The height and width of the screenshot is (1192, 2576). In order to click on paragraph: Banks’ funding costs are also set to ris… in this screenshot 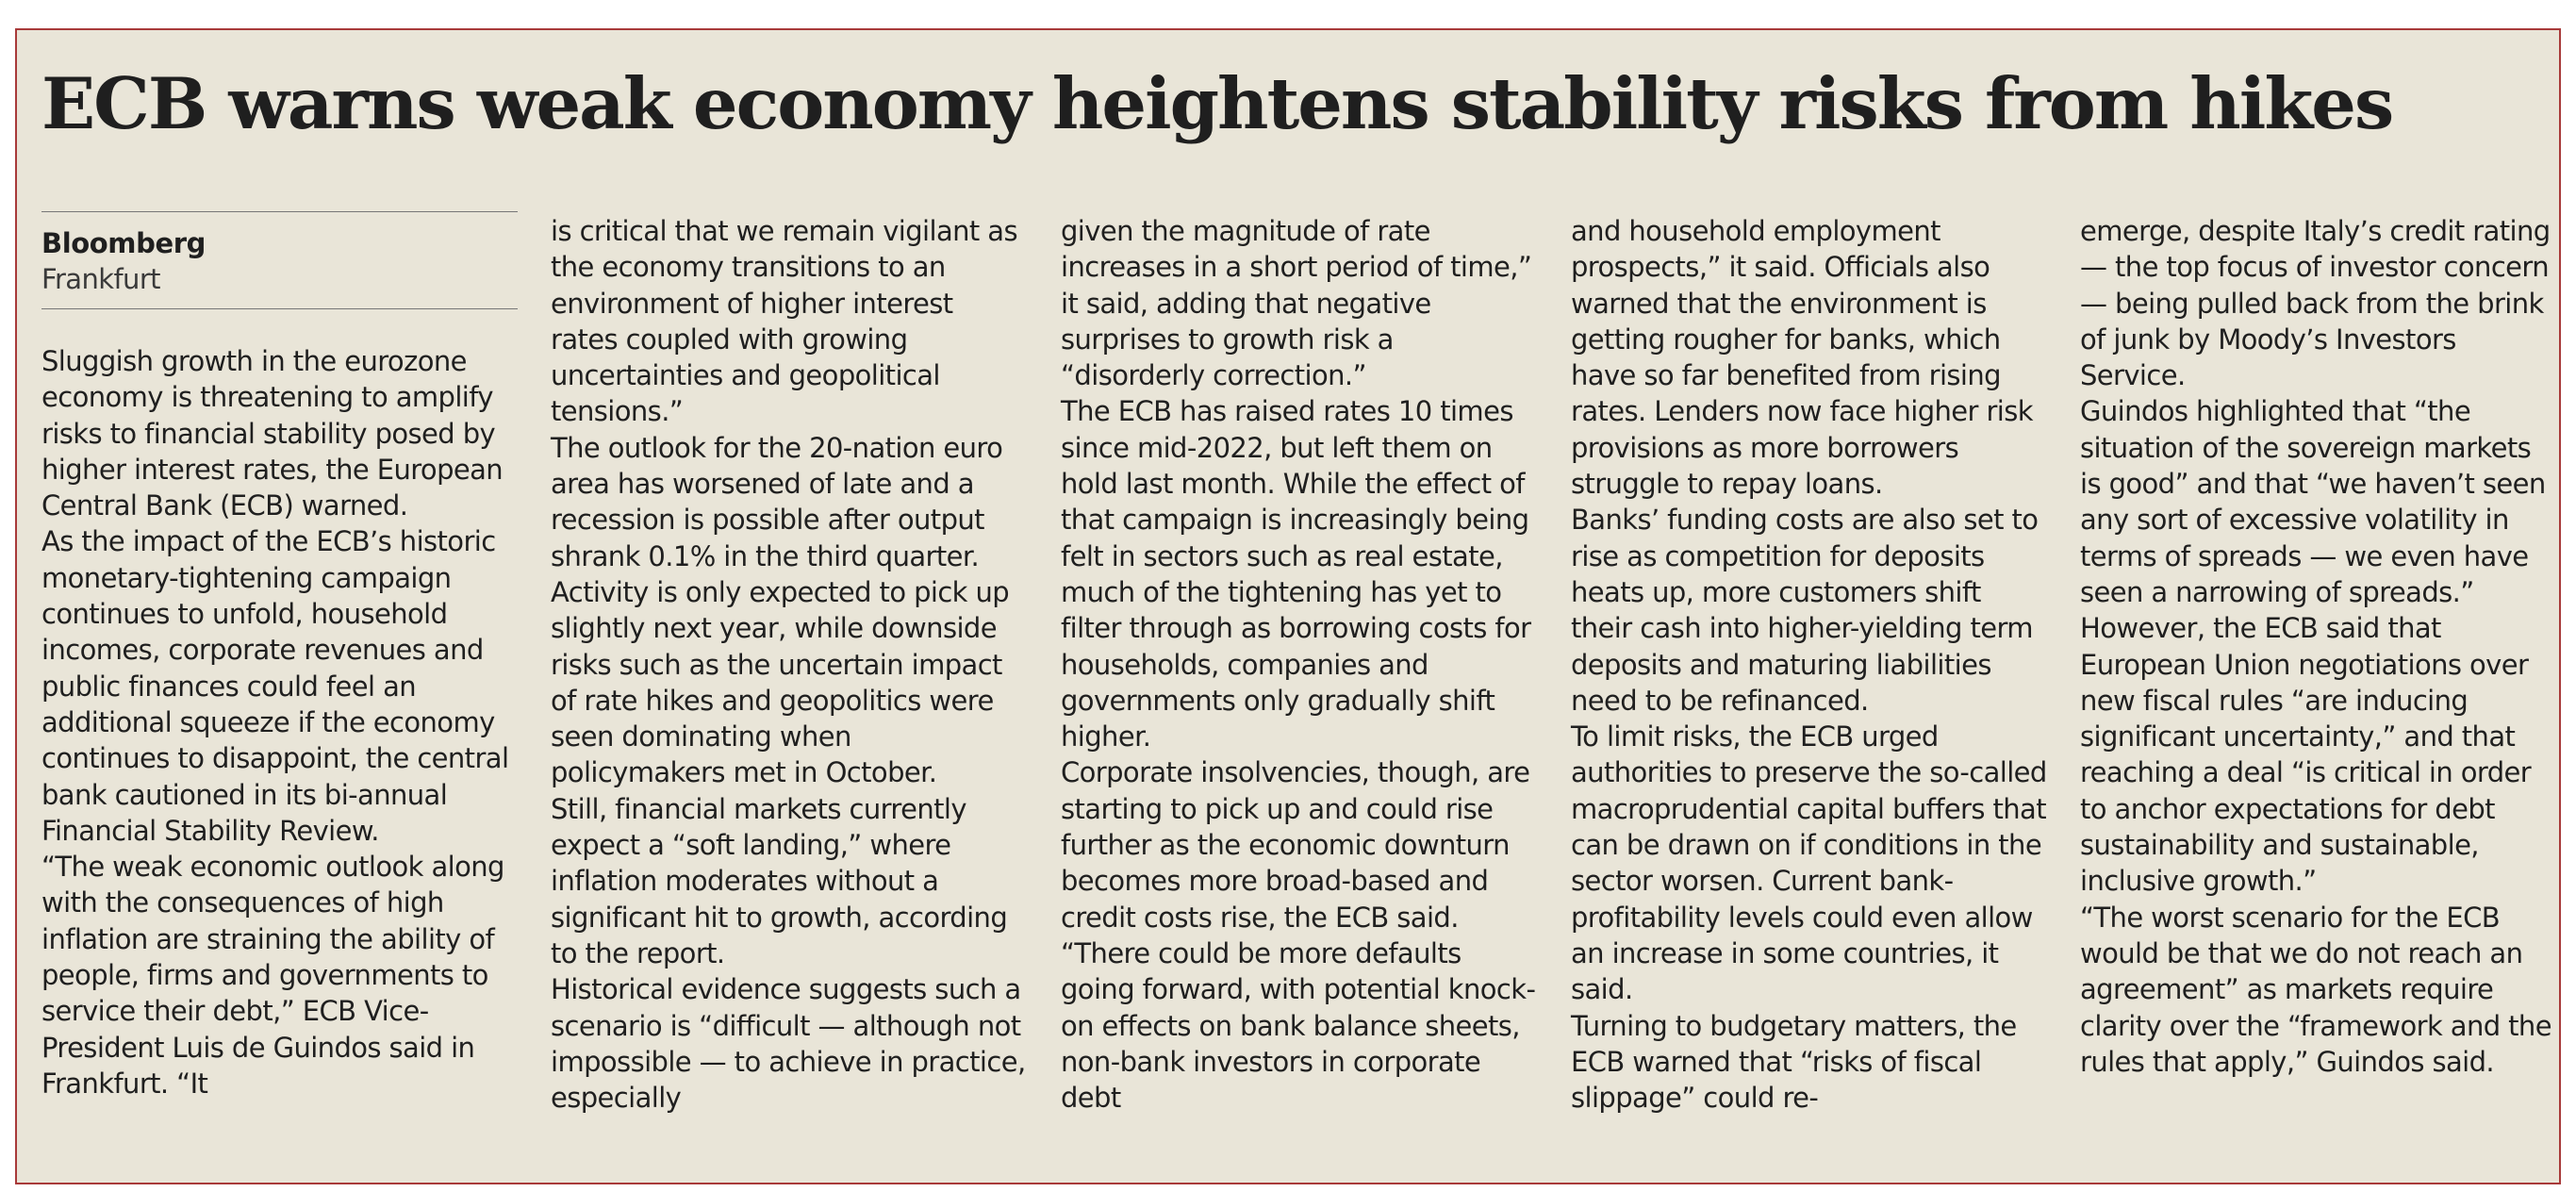, I will do `click(1805, 611)`.